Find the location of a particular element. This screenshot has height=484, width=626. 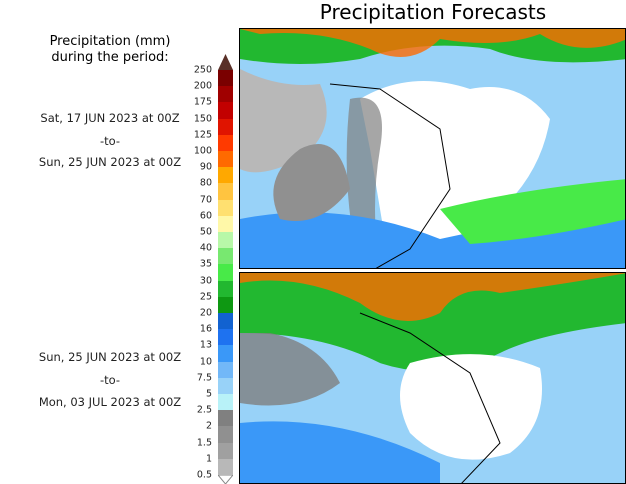

colorbar-tick-label: 150 is located at coordinates (202, 119).